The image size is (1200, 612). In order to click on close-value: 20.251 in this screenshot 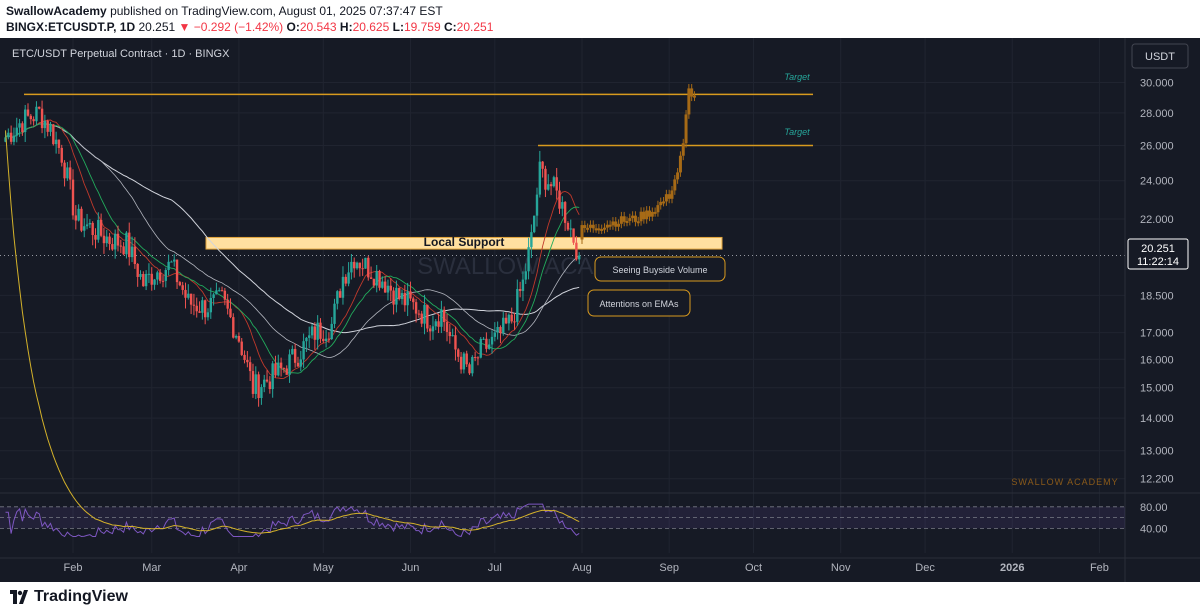, I will do `click(475, 27)`.